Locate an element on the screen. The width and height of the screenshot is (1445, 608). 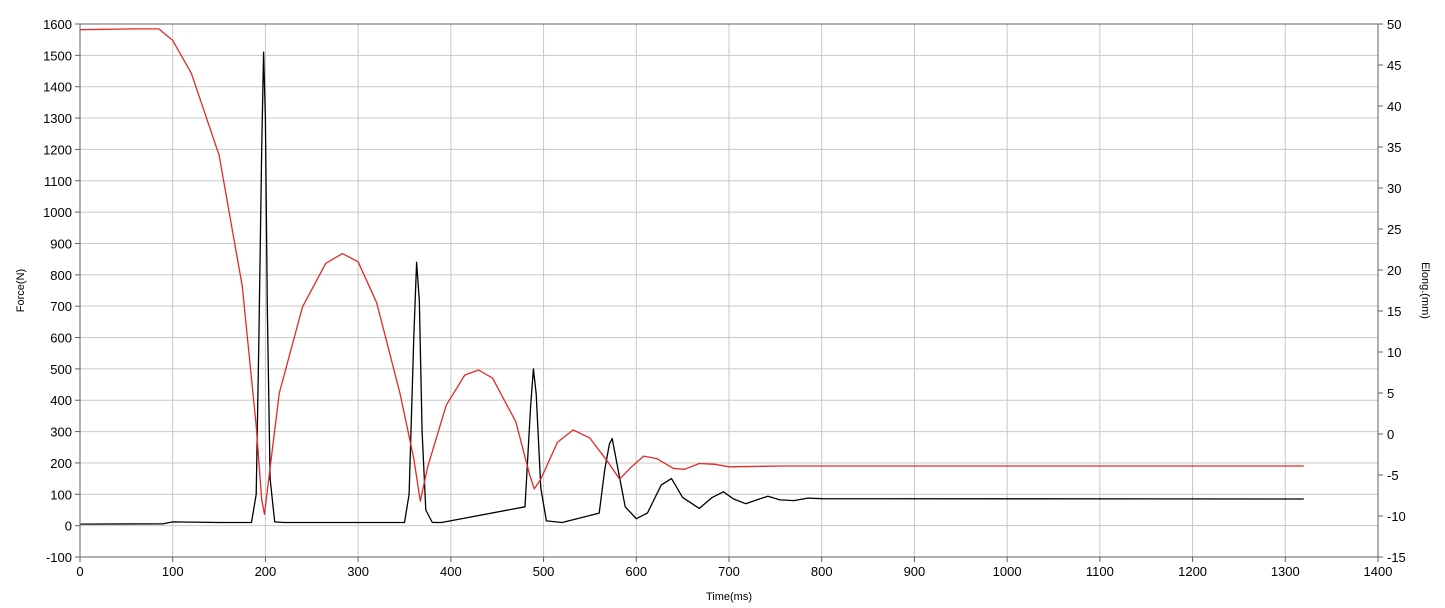
y-right-tick-label: 40 is located at coordinates (1394, 106).